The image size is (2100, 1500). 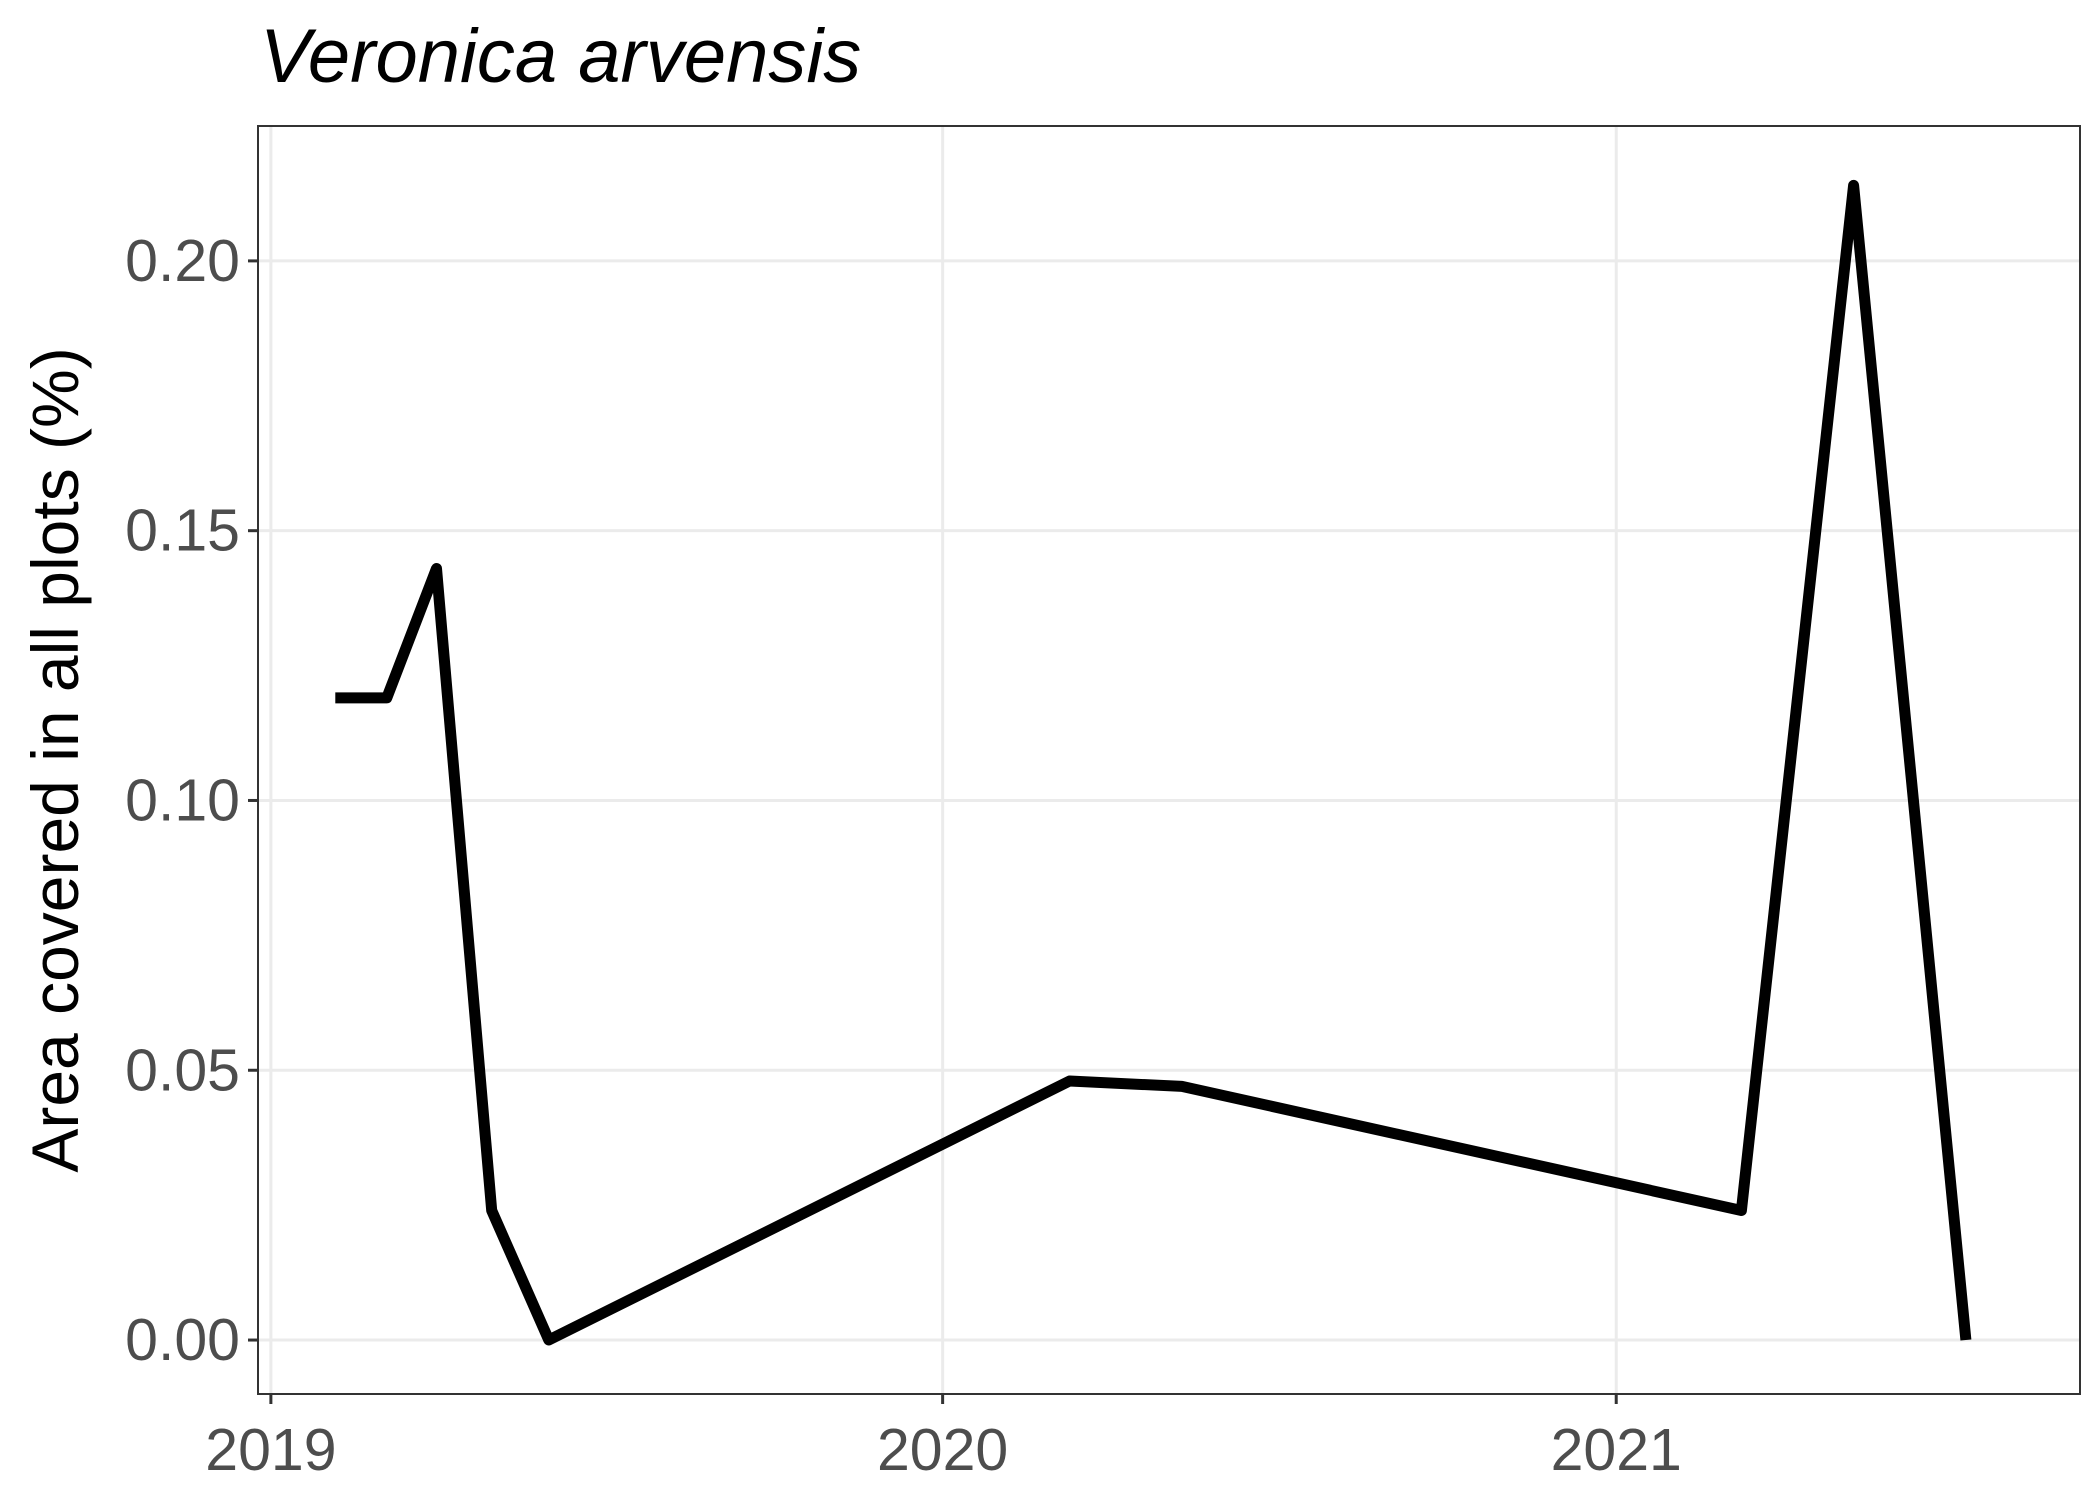 I want to click on chart-title: Veronica arvensis, so click(x=560, y=56).